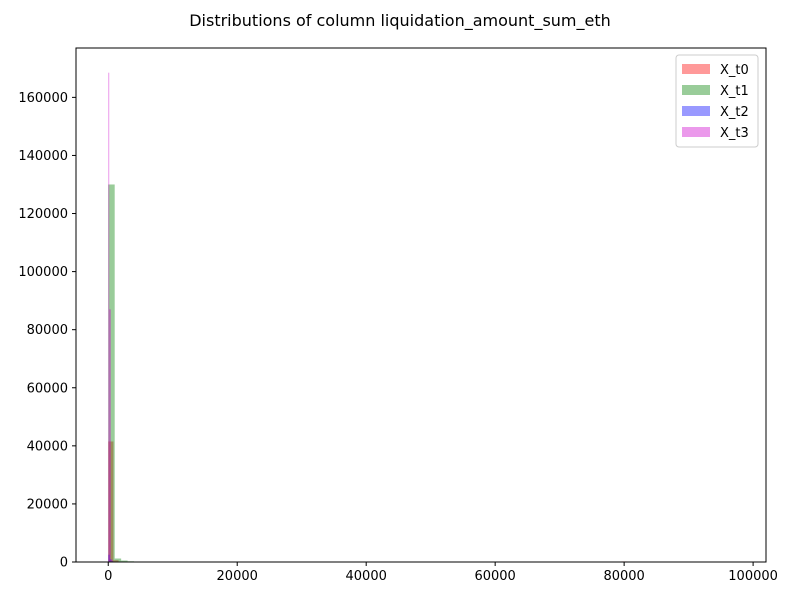 This screenshot has height=600, width=800. I want to click on legend-label-X_t2: X_t2, so click(734, 112).